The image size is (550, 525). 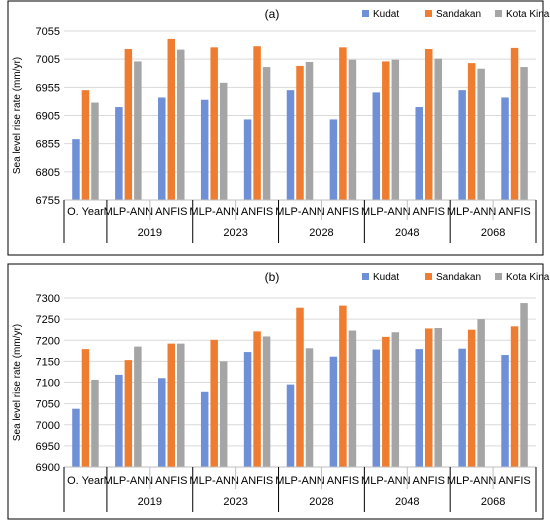 I want to click on y-tick-label: 6755, so click(x=48, y=201).